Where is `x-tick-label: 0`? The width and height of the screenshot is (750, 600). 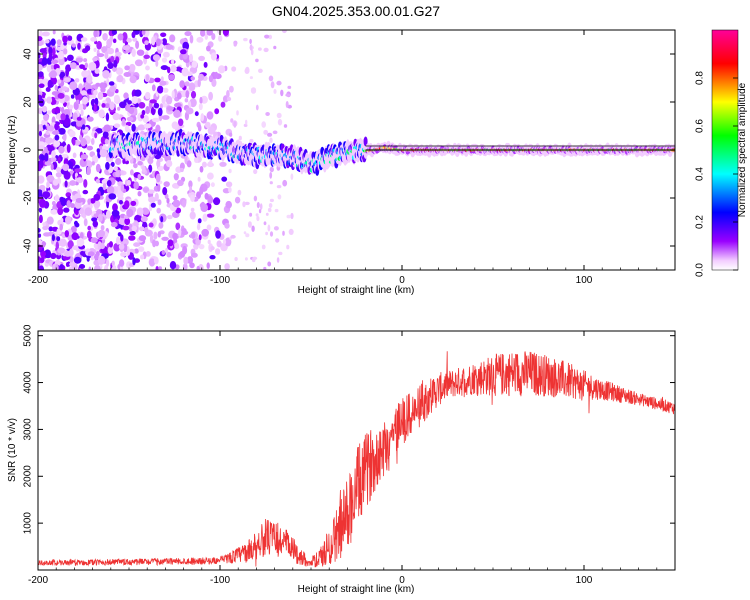 x-tick-label: 0 is located at coordinates (402, 580).